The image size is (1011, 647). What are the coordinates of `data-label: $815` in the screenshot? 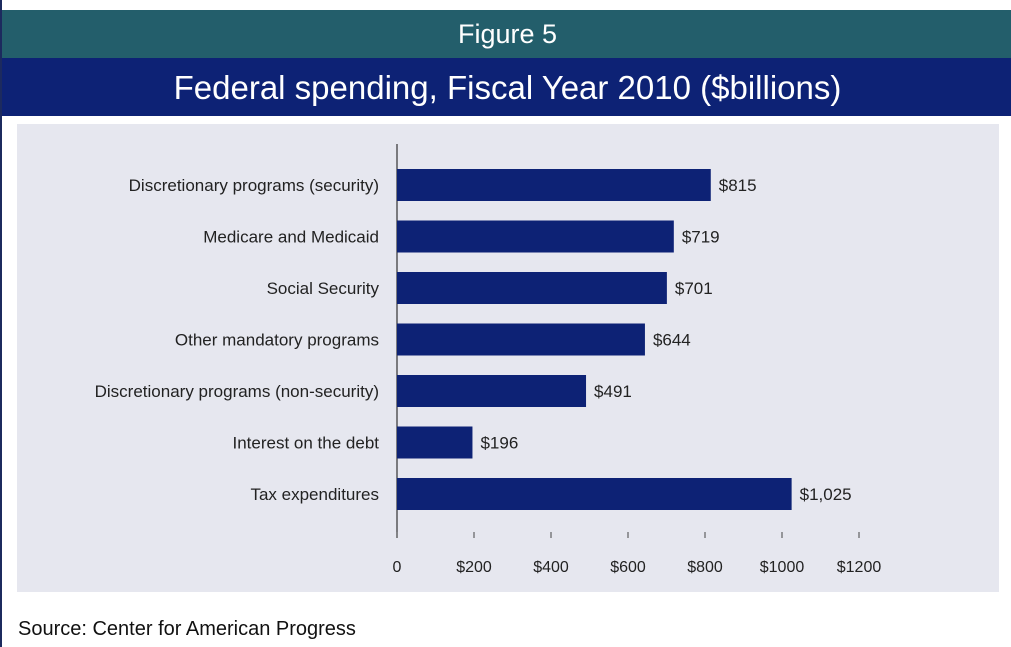 It's located at (738, 185).